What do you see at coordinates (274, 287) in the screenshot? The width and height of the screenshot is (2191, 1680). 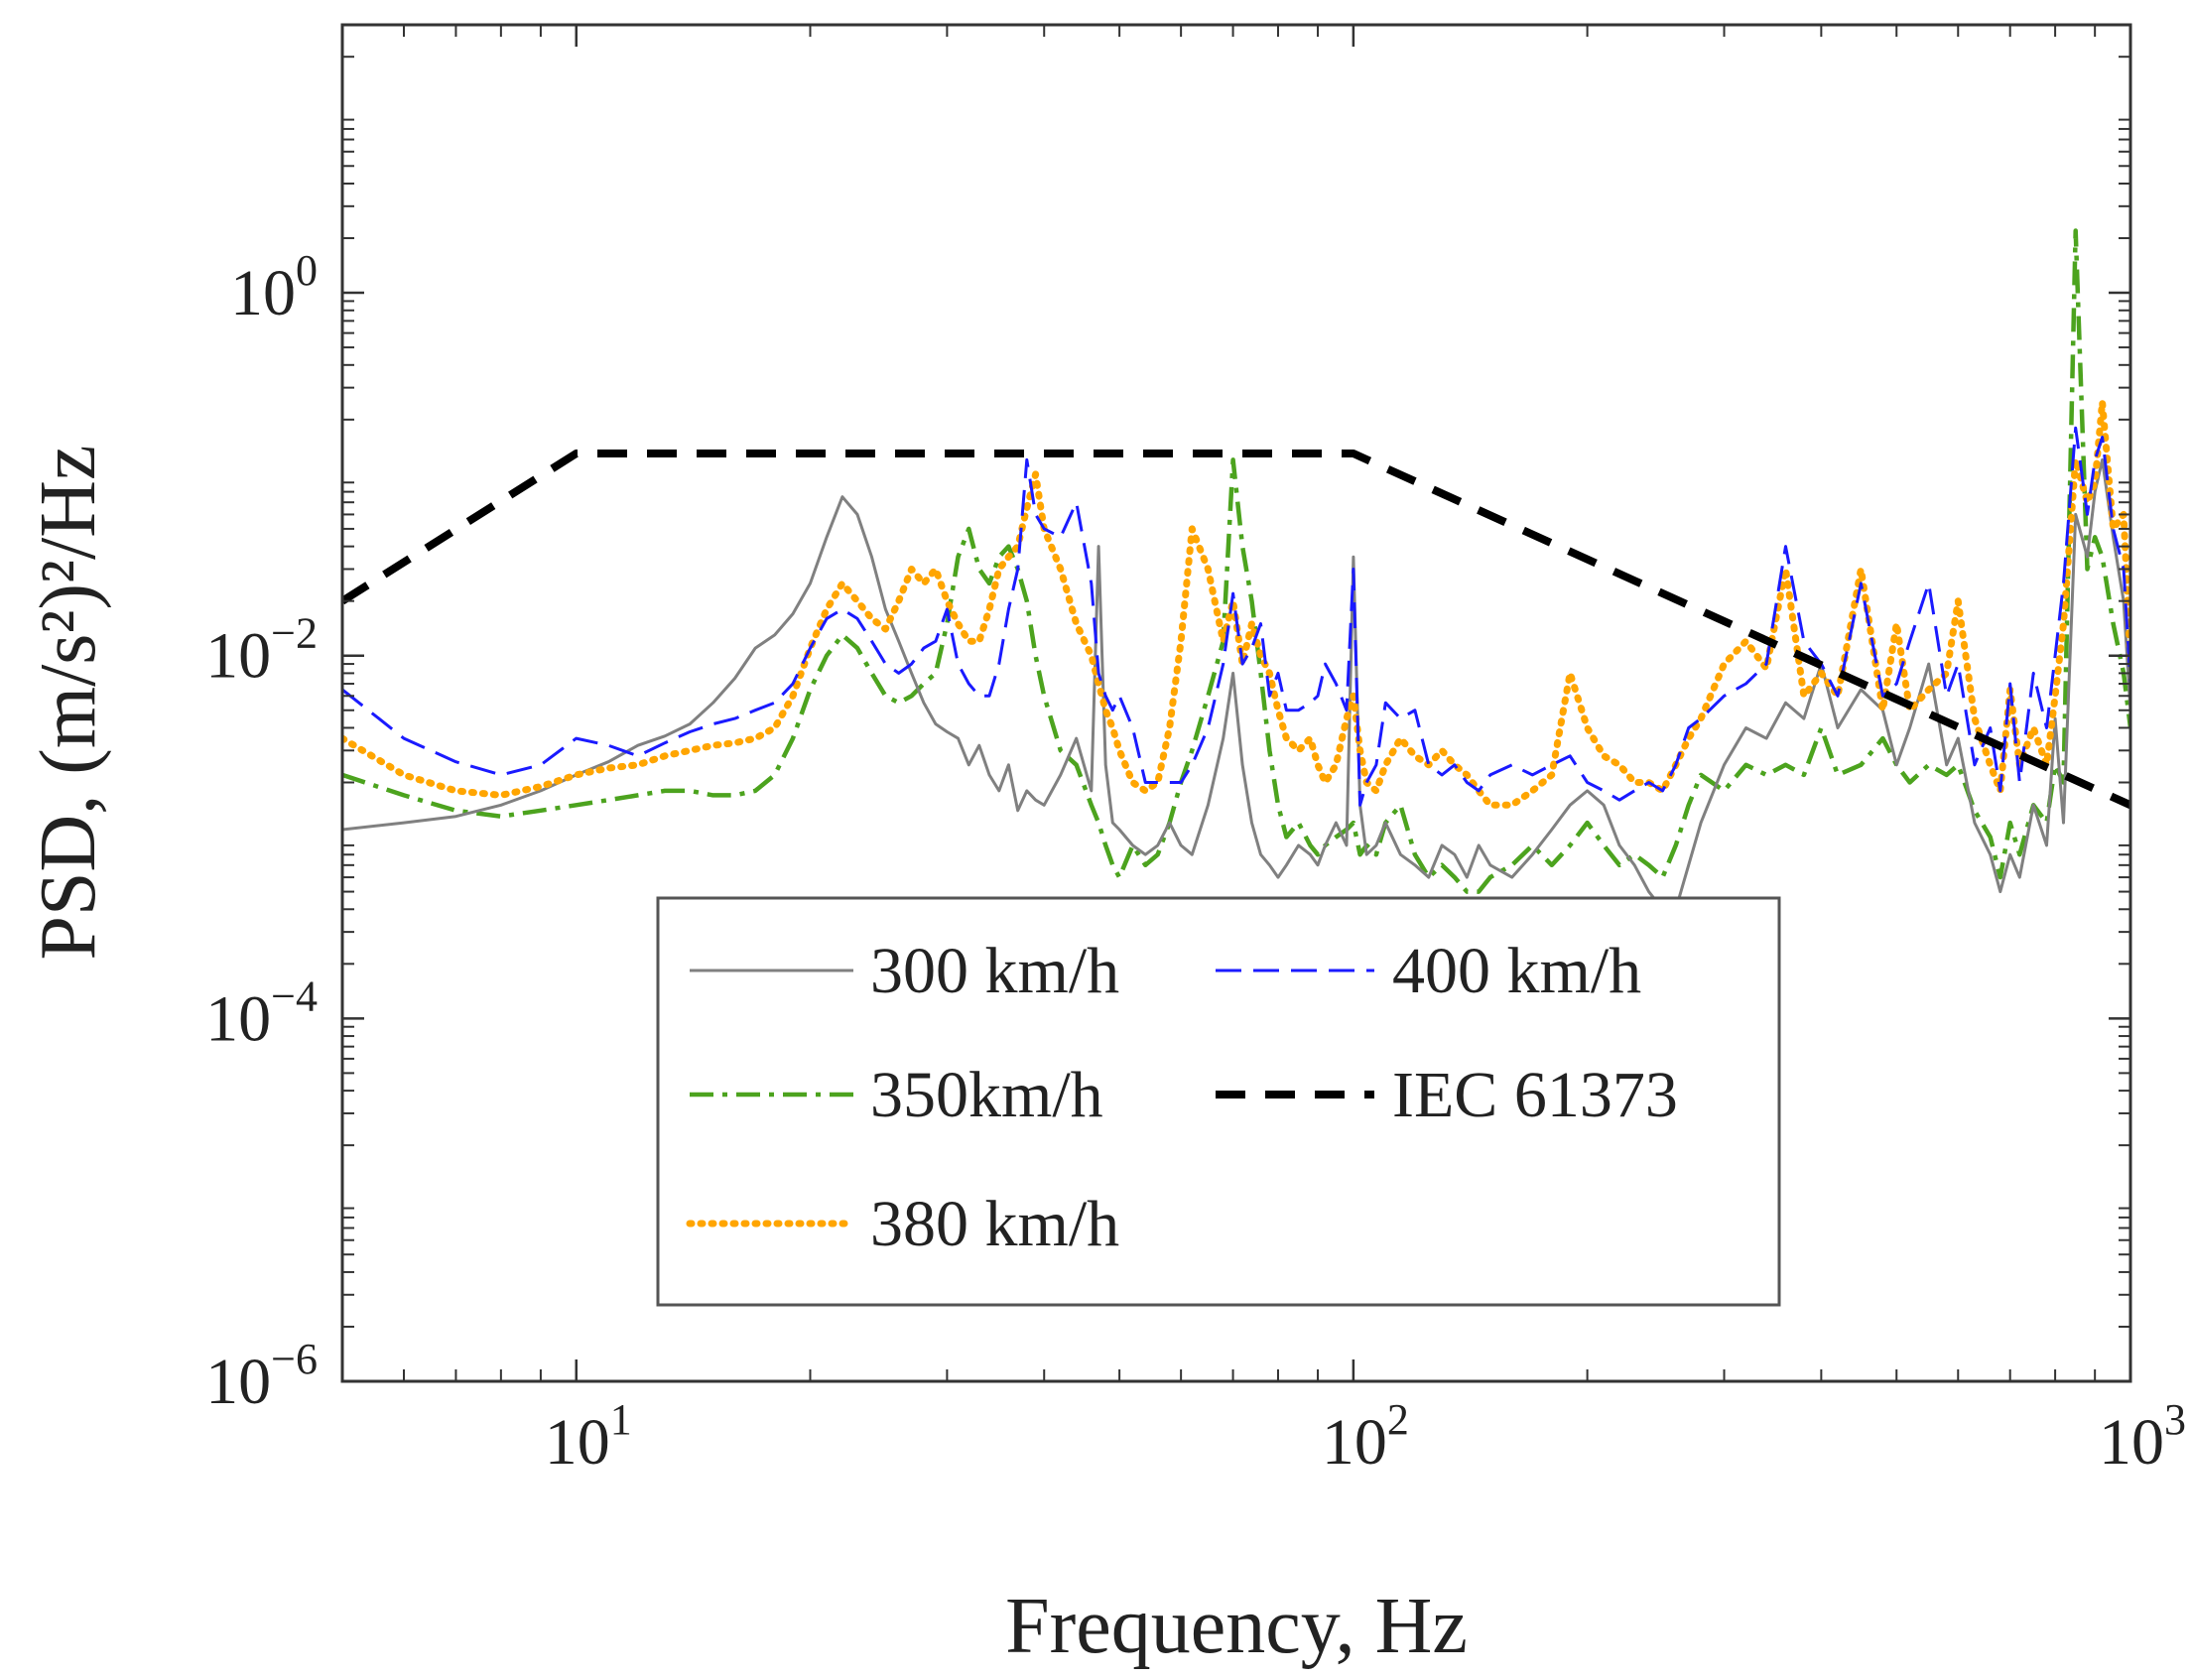 I see `y-tick-label: 100` at bounding box center [274, 287].